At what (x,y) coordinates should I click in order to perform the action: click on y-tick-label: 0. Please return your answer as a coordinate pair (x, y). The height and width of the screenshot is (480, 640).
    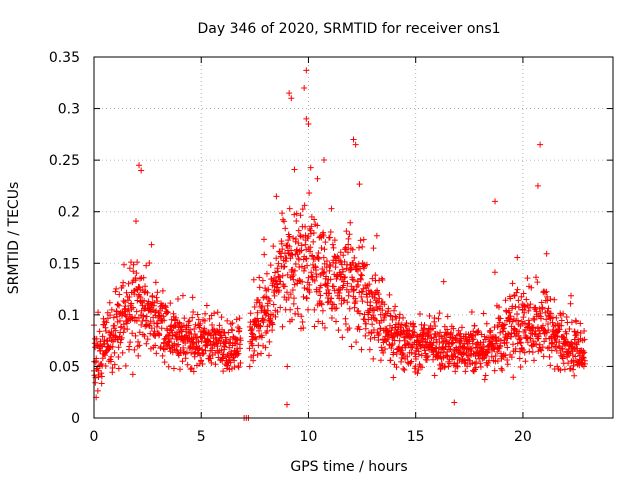
    Looking at the image, I should click on (75, 419).